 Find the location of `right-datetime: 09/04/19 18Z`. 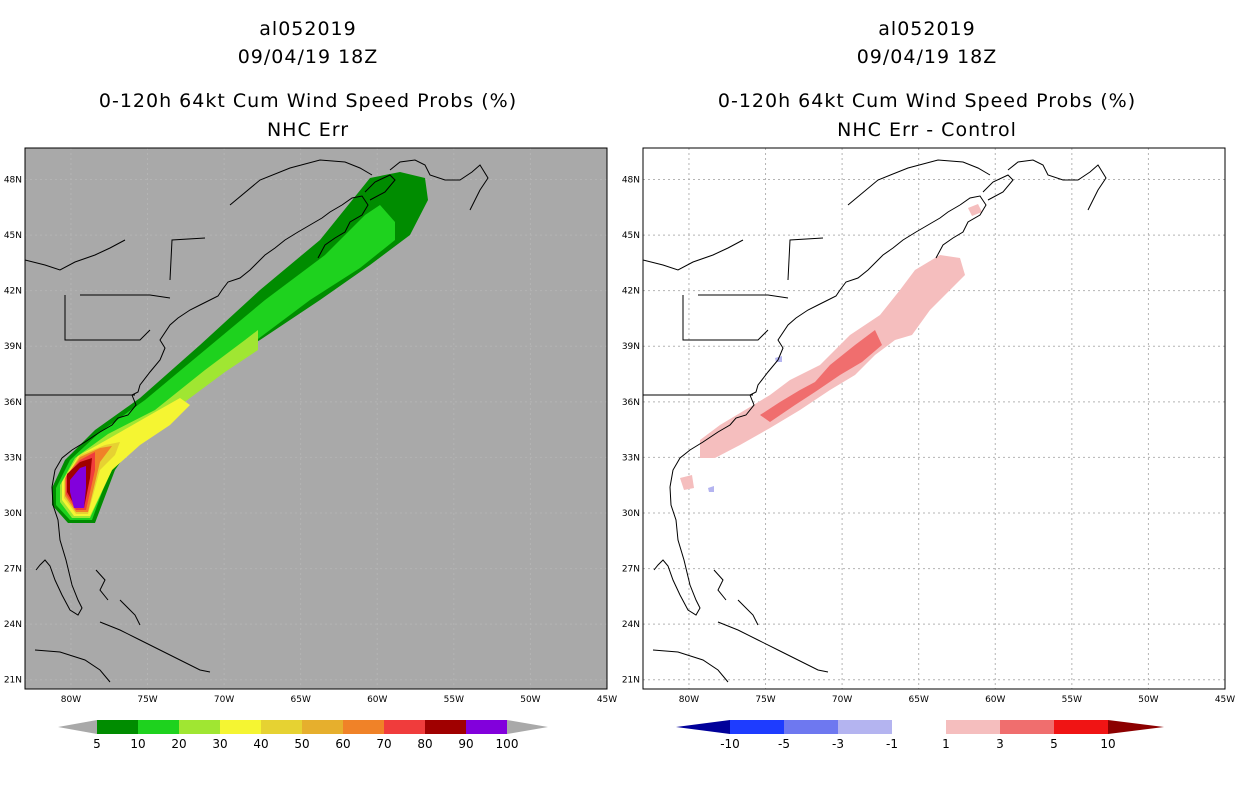

right-datetime: 09/04/19 18Z is located at coordinates (927, 57).